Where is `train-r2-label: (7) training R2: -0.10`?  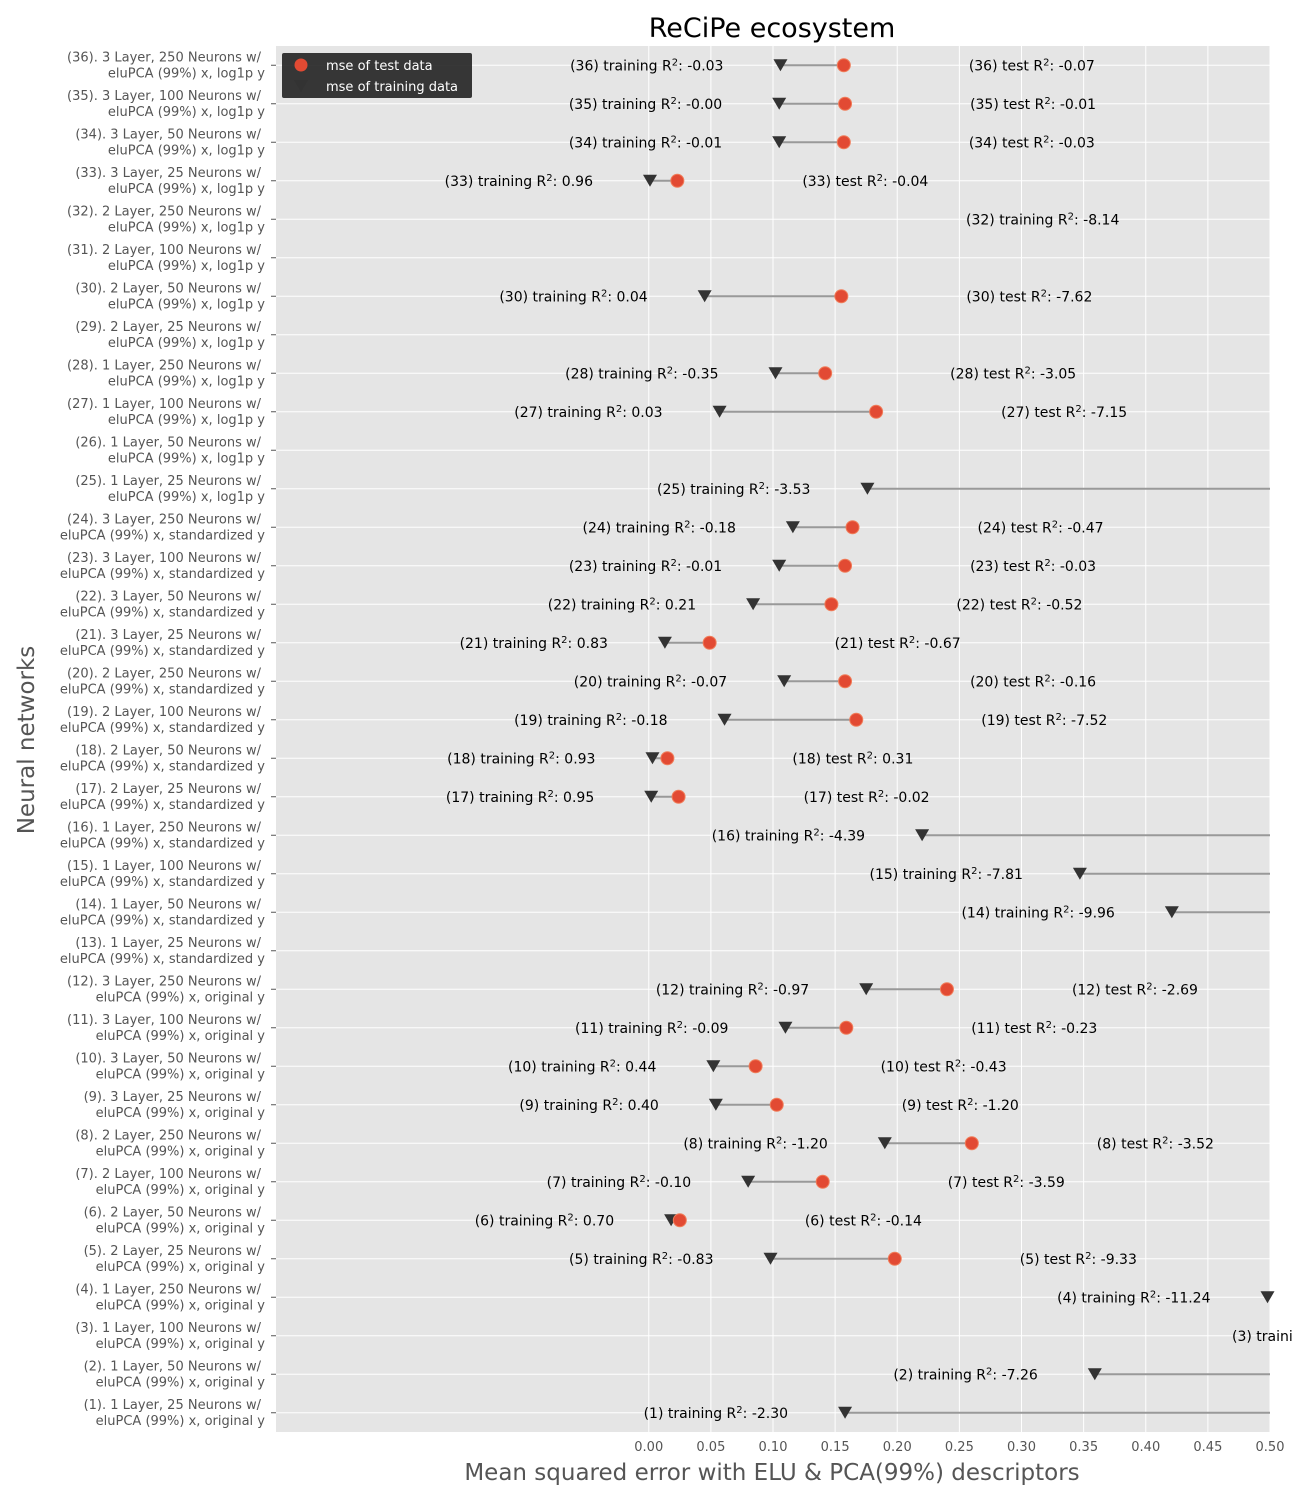
train-r2-label: (7) training R2: -0.10 is located at coordinates (619, 1182).